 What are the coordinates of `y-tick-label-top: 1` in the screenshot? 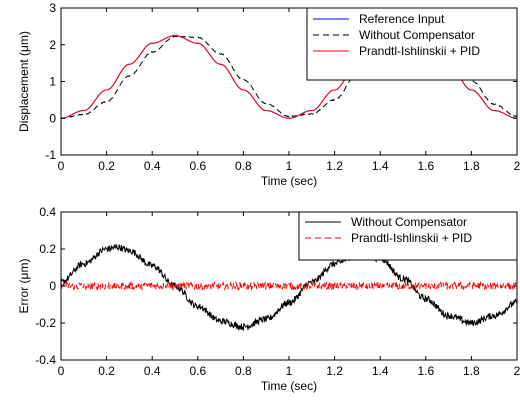 It's located at (52, 82).